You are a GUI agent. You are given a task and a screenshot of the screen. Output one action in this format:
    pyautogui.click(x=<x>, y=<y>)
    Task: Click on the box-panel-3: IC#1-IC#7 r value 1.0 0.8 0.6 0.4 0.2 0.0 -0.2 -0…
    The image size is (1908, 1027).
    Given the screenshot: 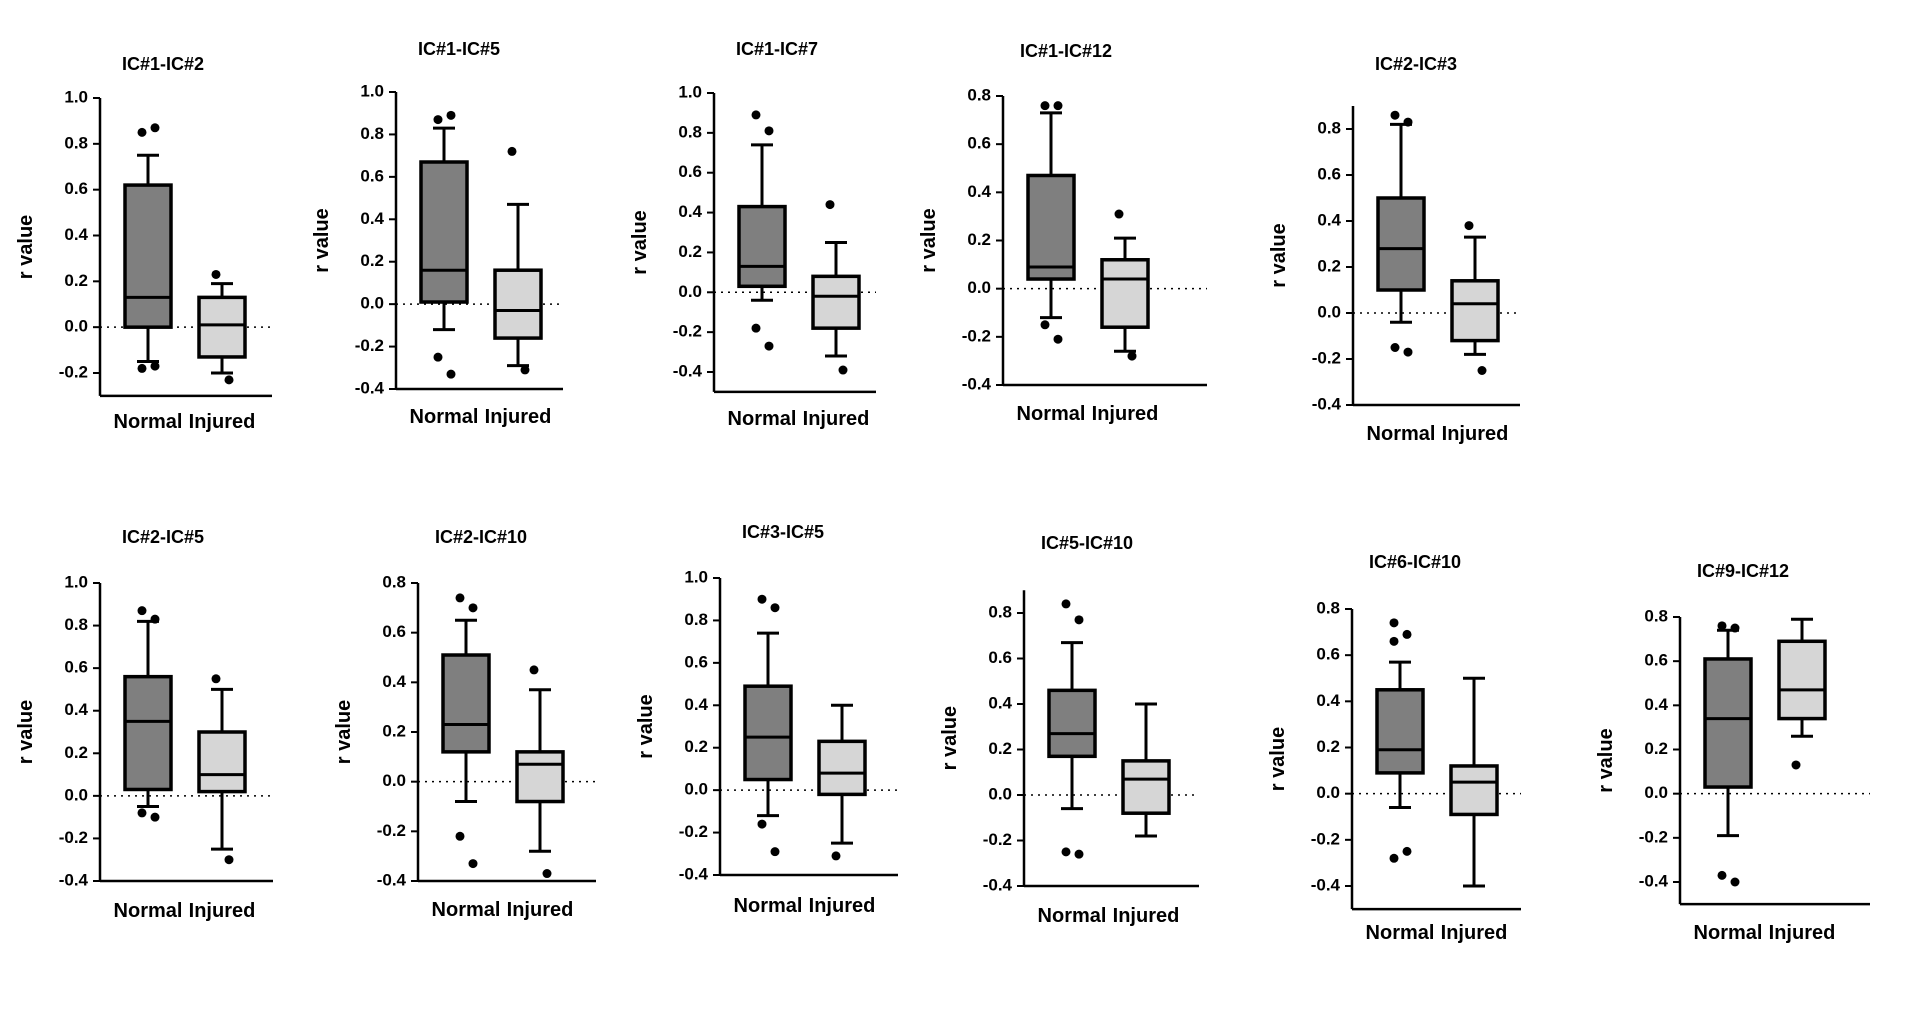 What is the action you would take?
    pyautogui.click(x=752, y=234)
    